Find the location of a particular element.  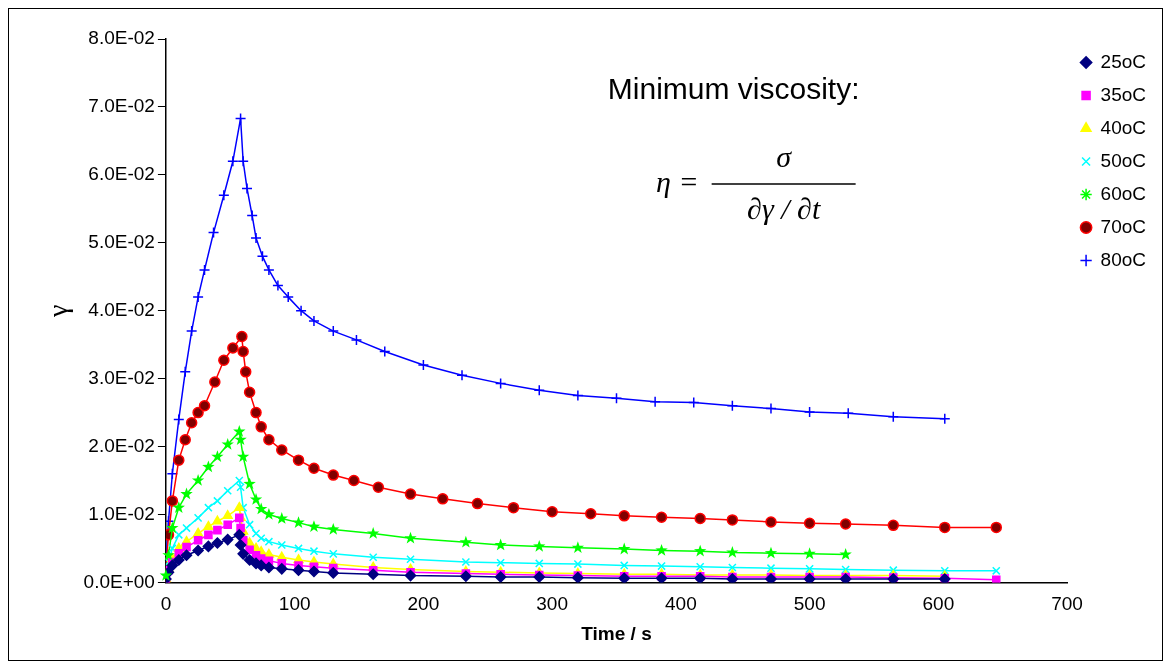

x-tick-label: 0 is located at coordinates (166, 604).